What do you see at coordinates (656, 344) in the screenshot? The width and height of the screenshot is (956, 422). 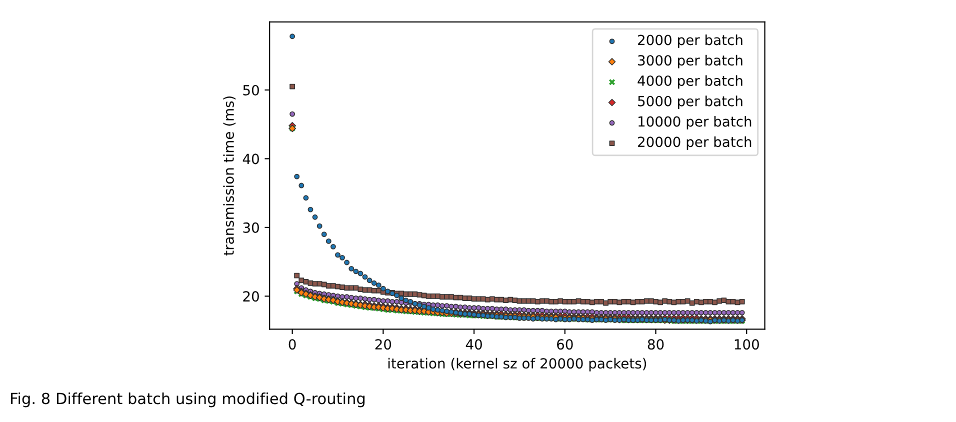 I see `x-tick-label: 80` at bounding box center [656, 344].